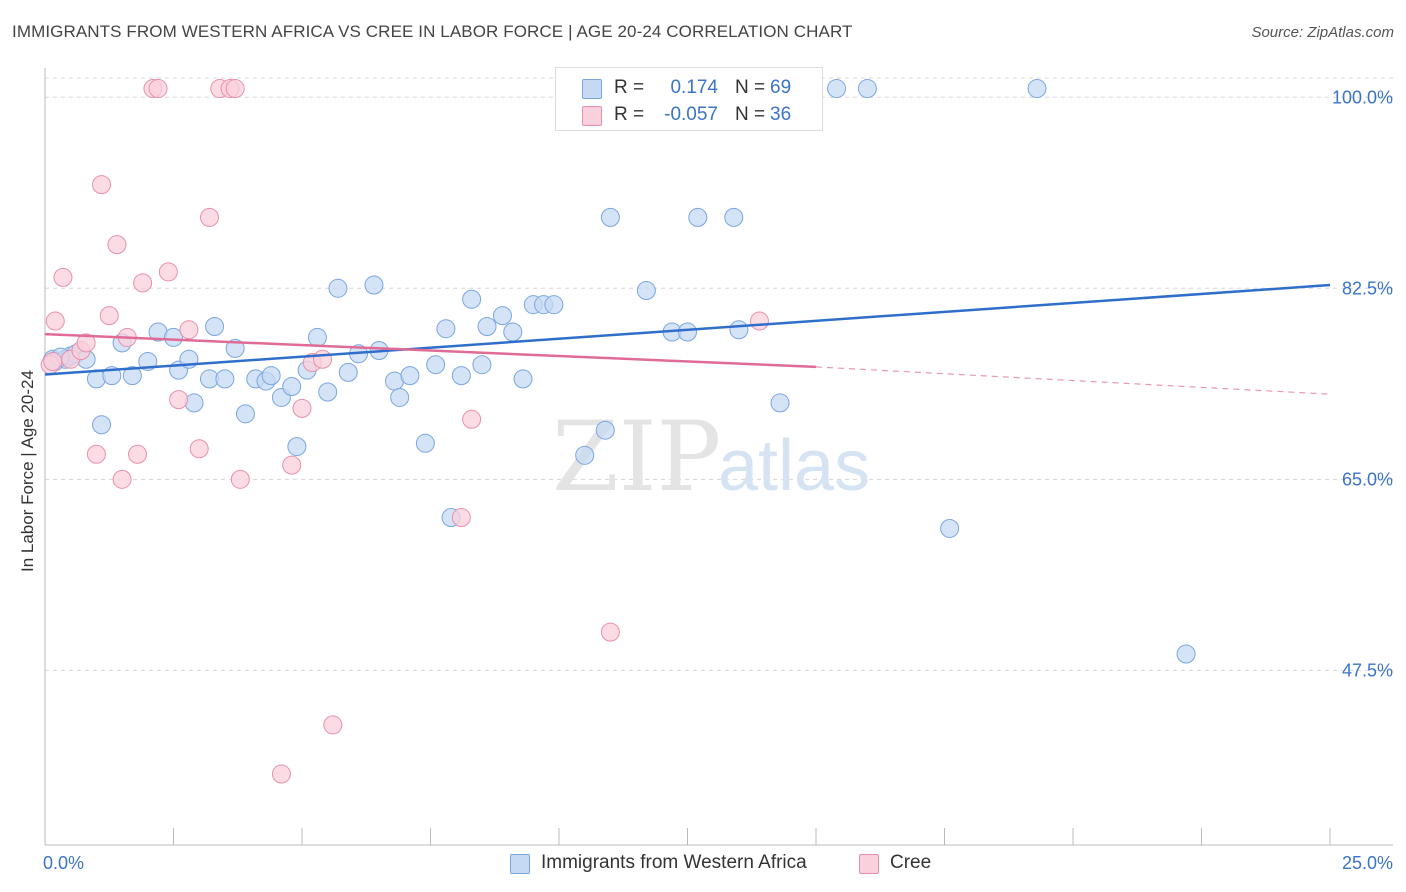 Image resolution: width=1406 pixels, height=892 pixels. Describe the element at coordinates (711, 457) in the screenshot. I see `watermark: ZIP atlas` at that location.